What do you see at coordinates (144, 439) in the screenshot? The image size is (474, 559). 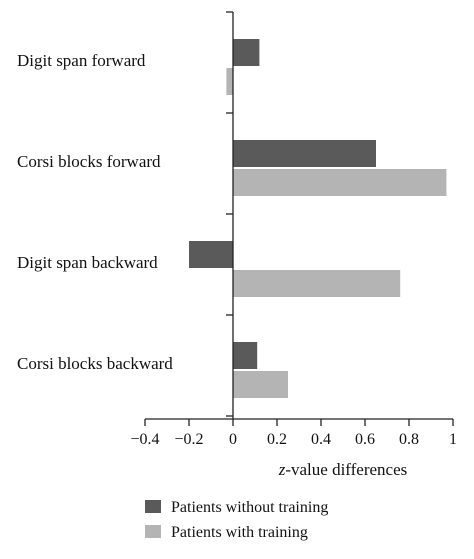 I see `x-tick-label: −0.4` at bounding box center [144, 439].